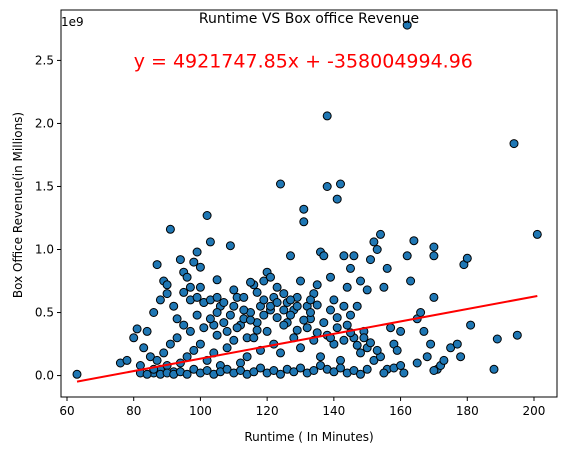 The width and height of the screenshot is (567, 453). I want to click on regression-equation: y = 4921747.85x + -358004994.96, so click(303, 61).